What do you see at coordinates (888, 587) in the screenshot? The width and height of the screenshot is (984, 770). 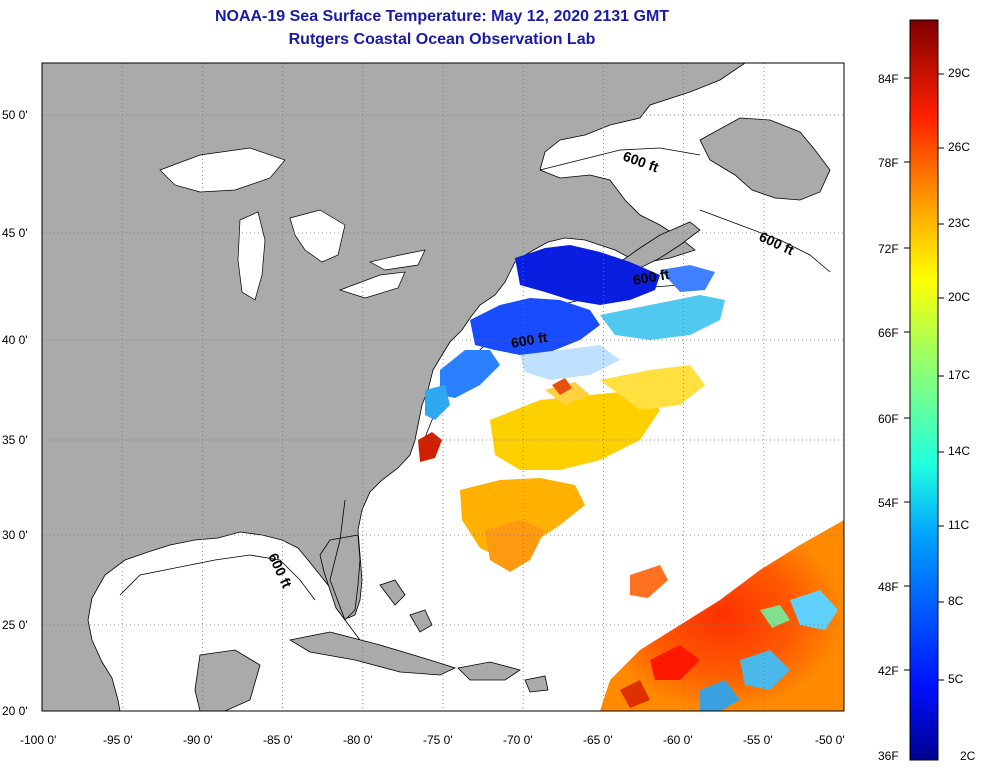 I see `colorbar-label-f: 48F` at bounding box center [888, 587].